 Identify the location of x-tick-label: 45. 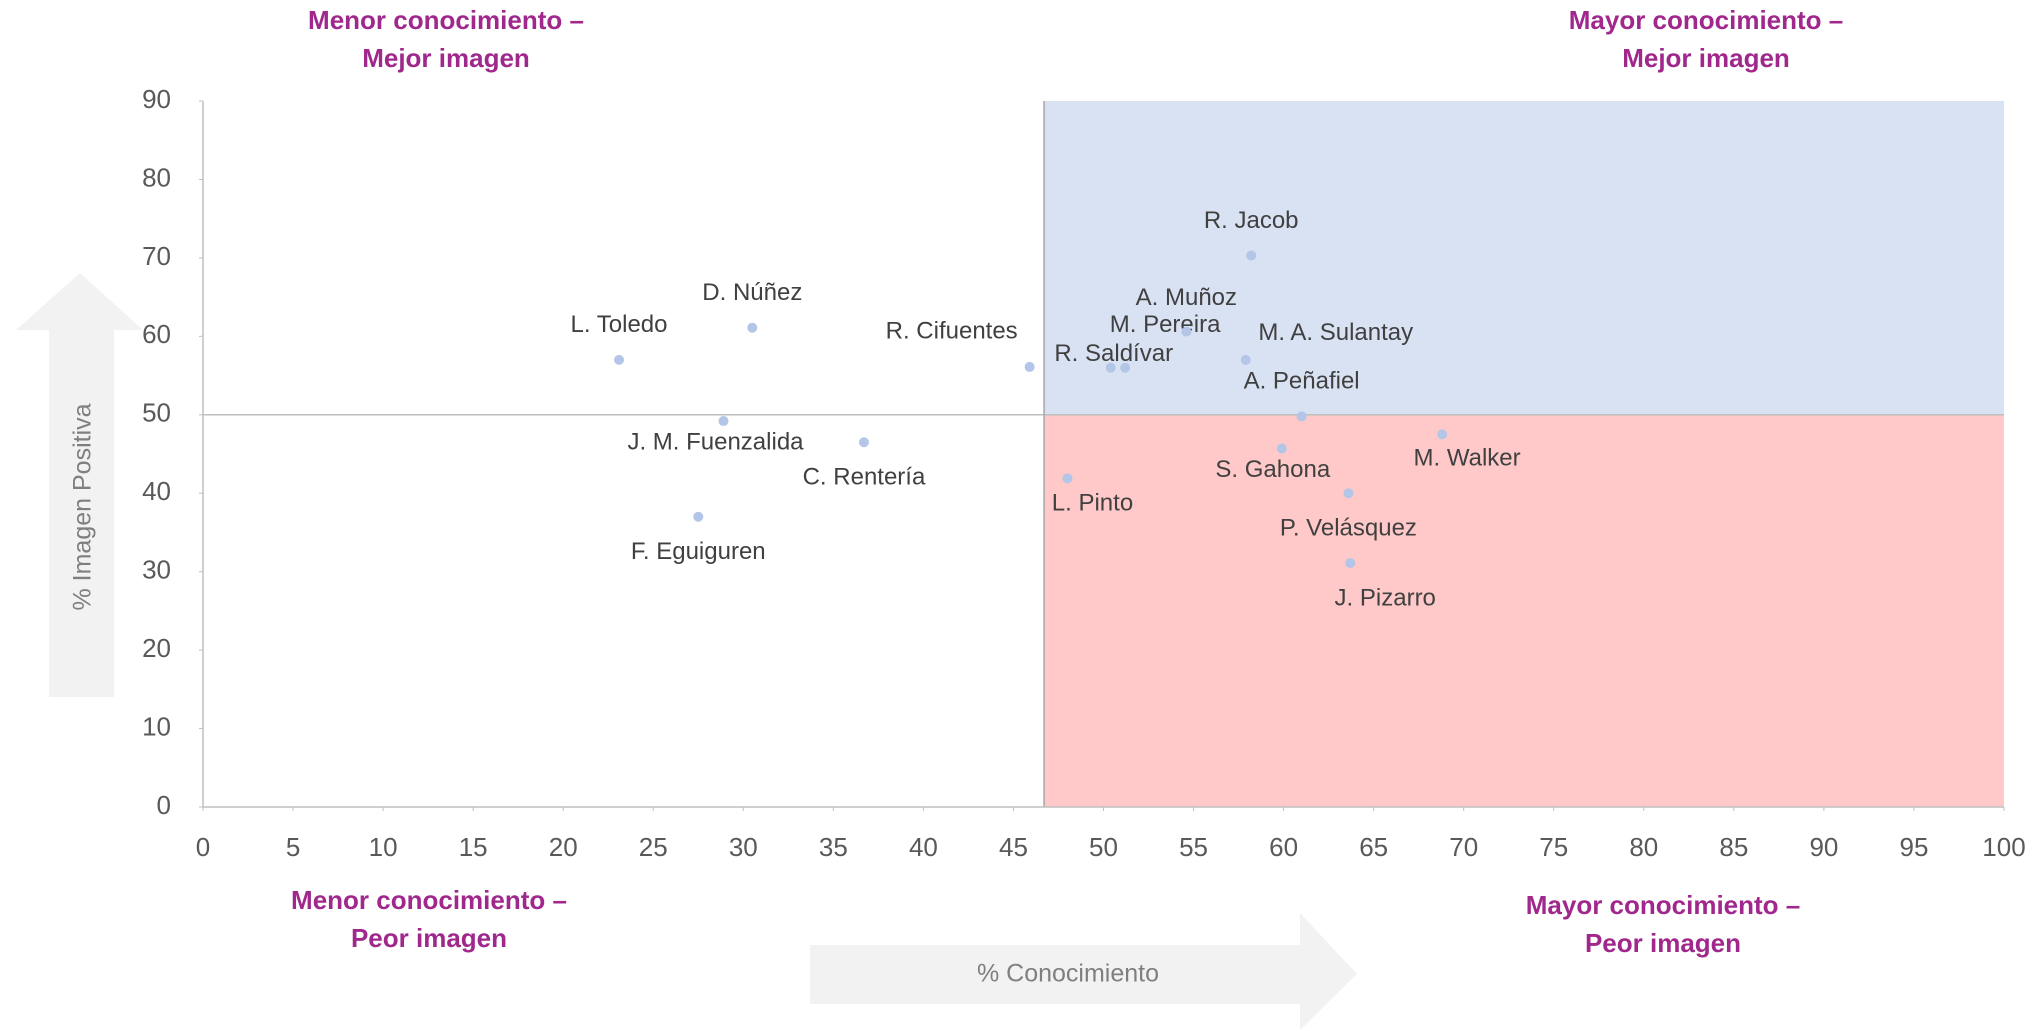
(1013, 847).